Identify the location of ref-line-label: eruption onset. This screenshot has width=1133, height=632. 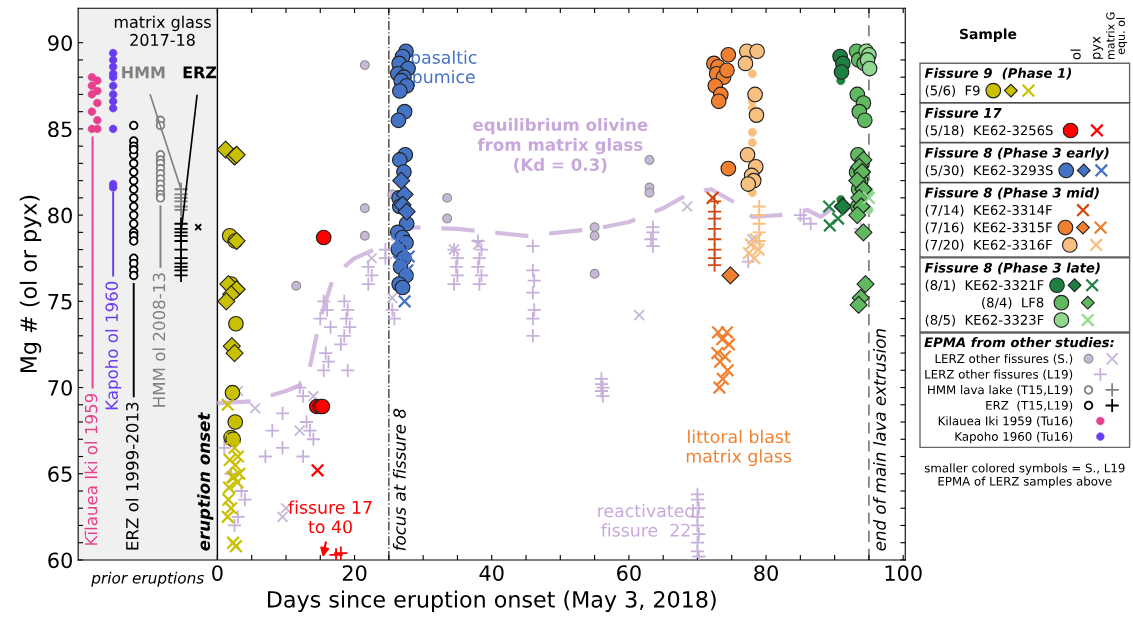
(205, 481).